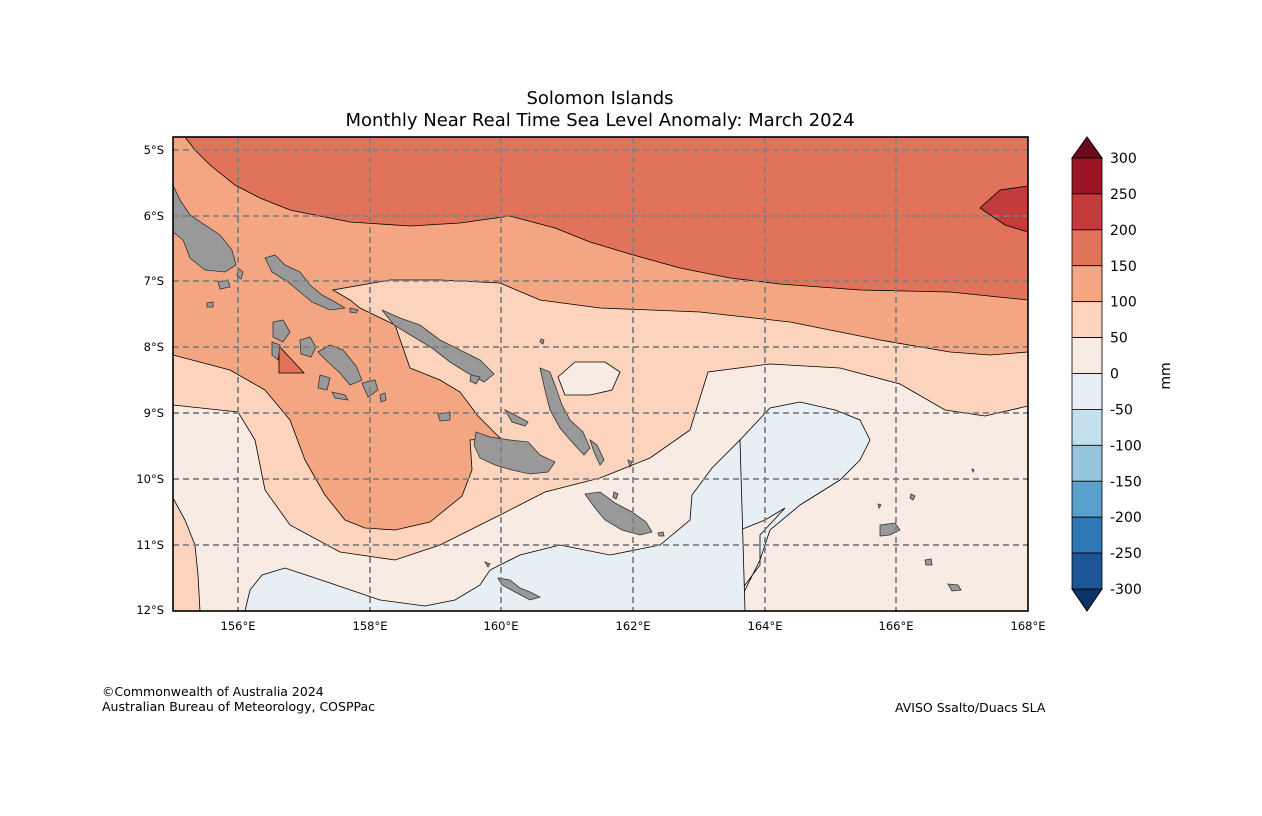  I want to click on choiseul-island, so click(305, 282).